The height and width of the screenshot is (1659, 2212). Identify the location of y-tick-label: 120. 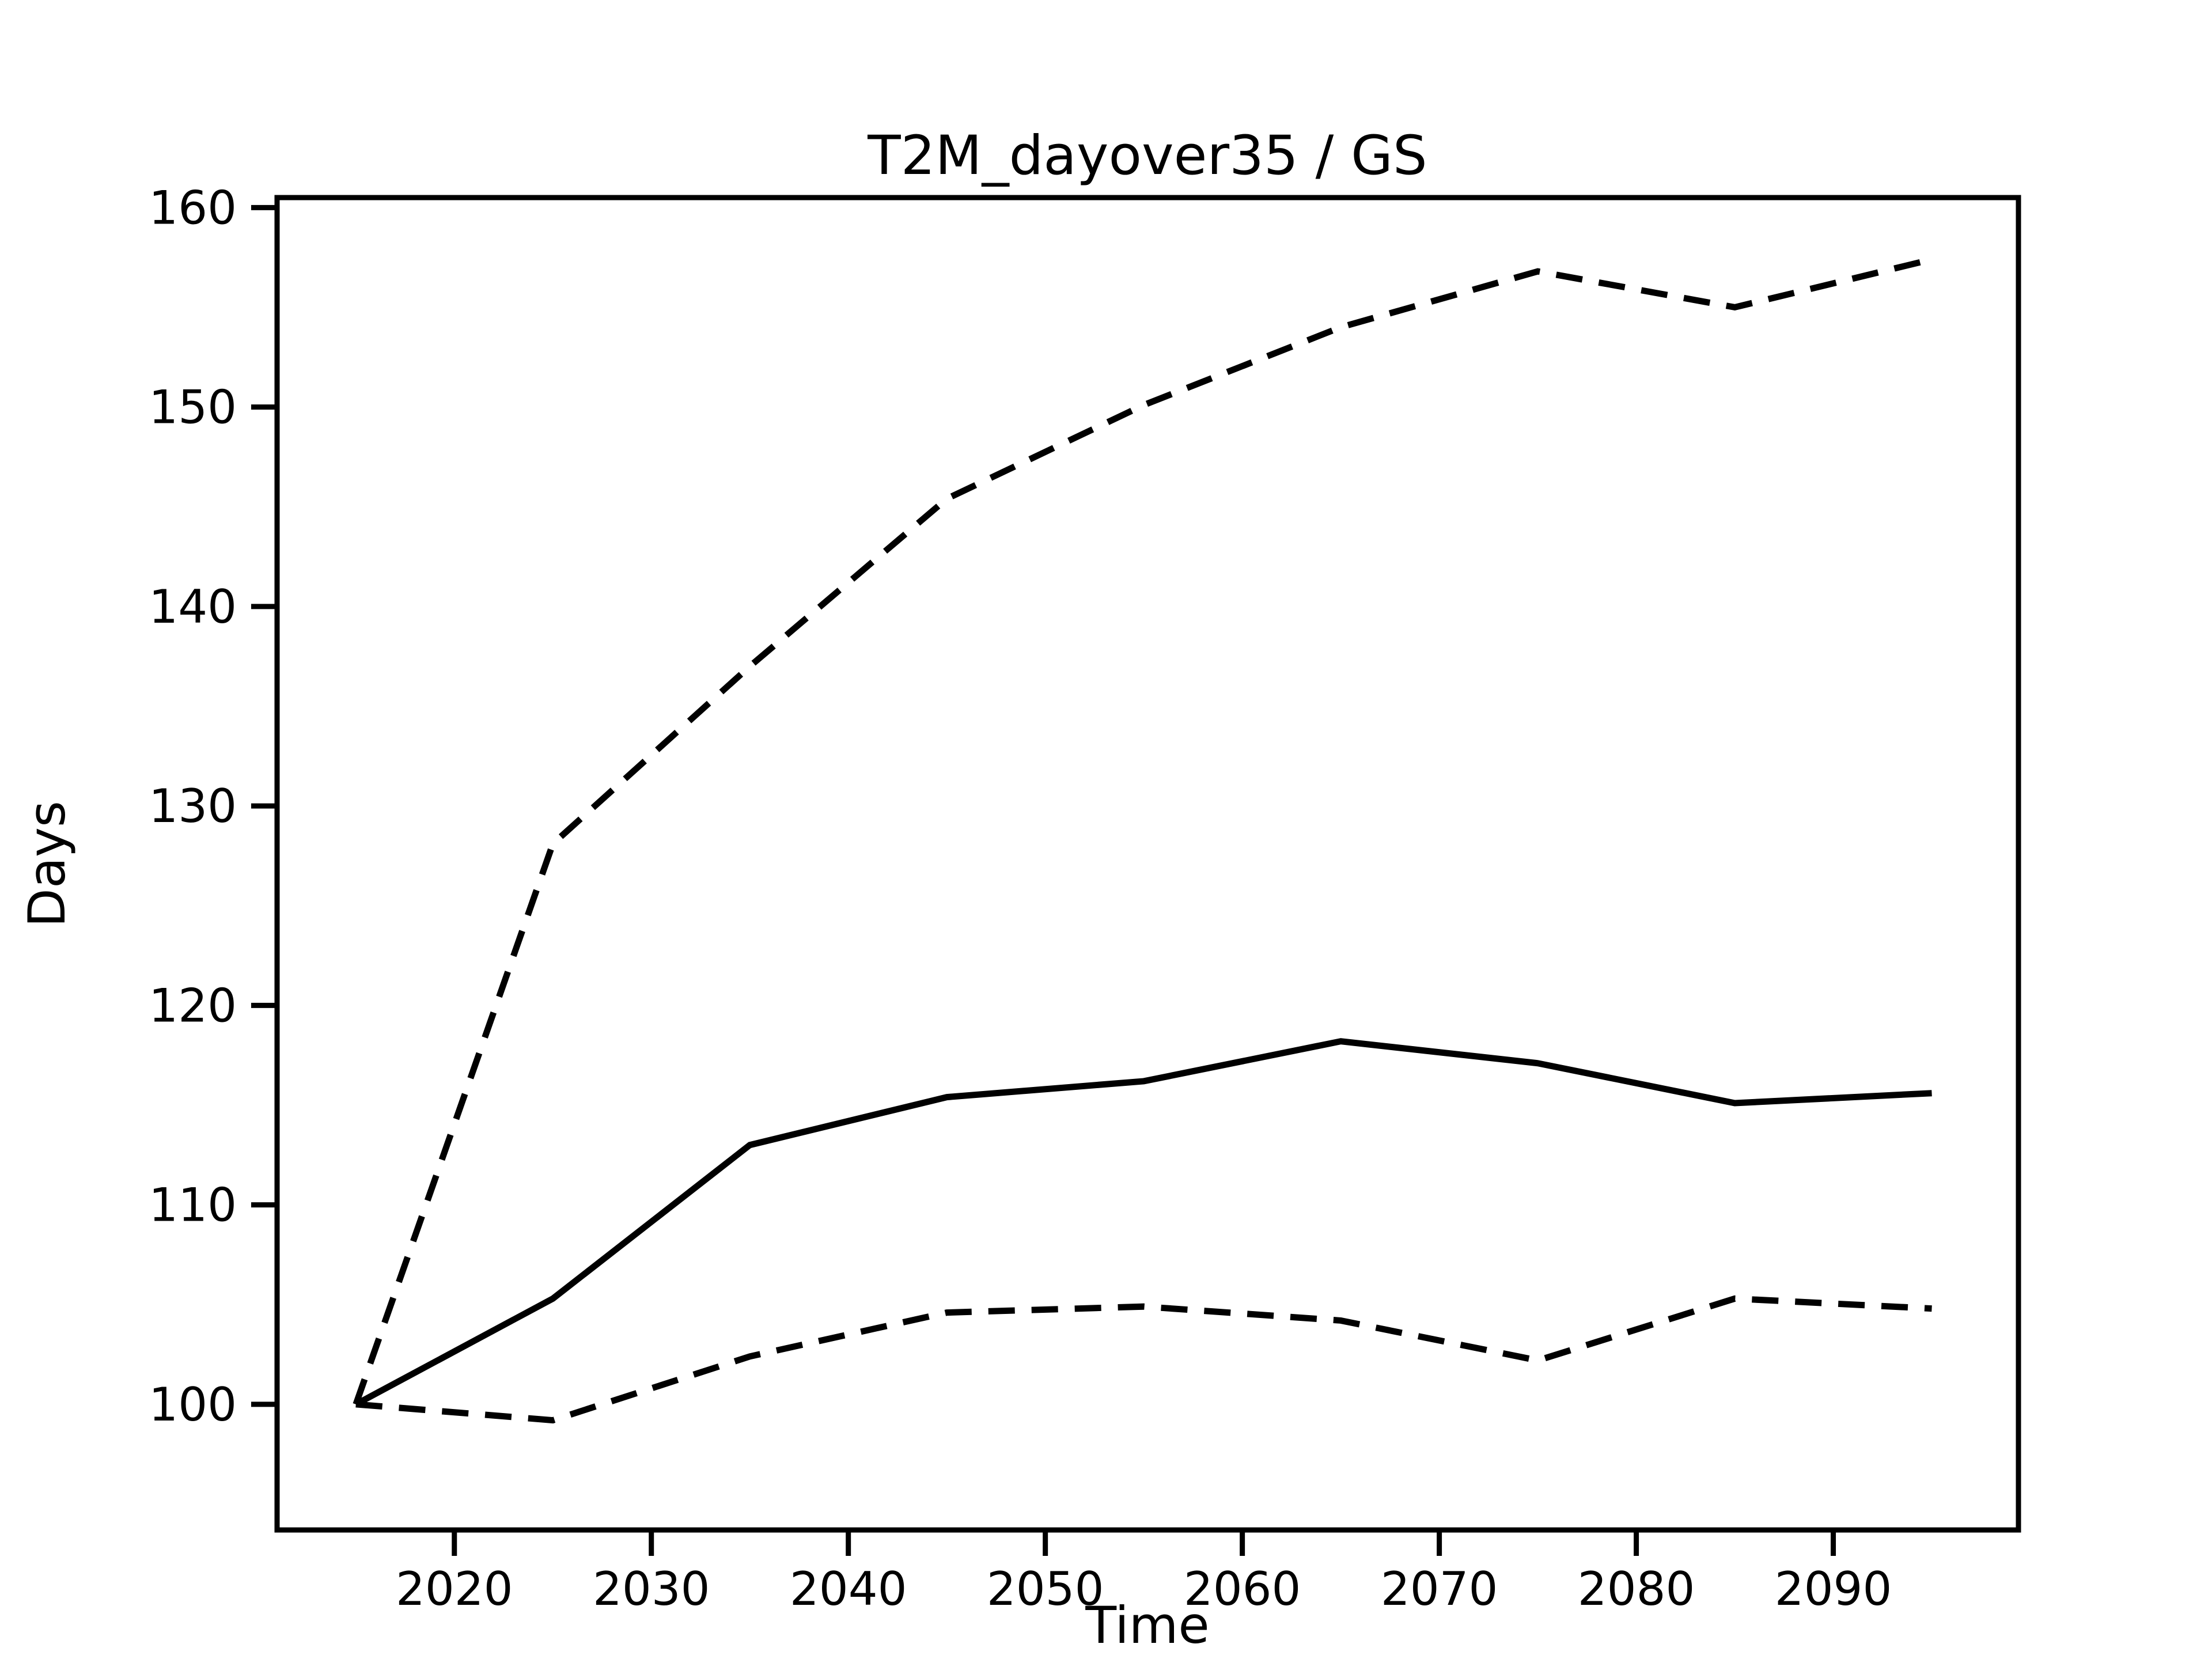
(193, 1005).